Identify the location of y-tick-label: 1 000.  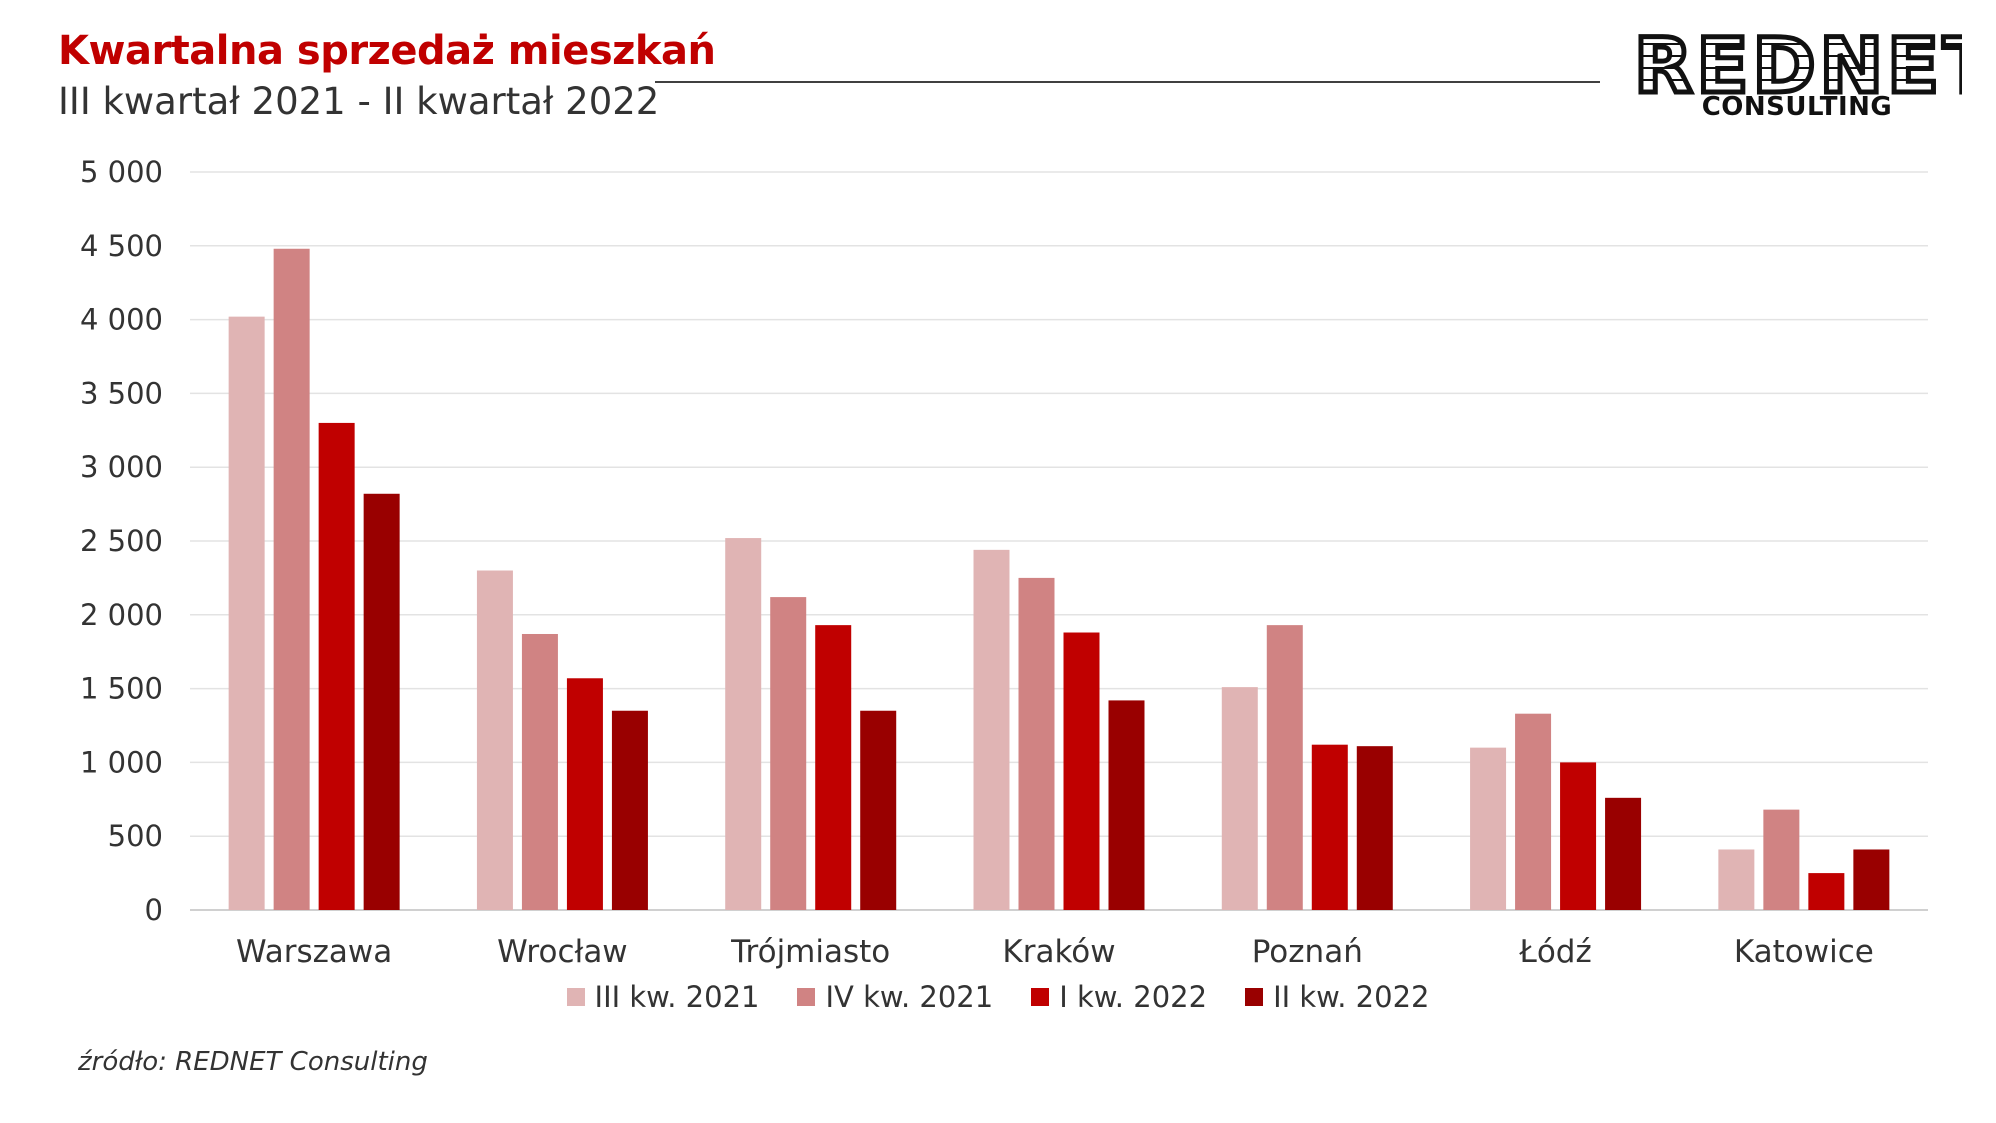
(121, 762).